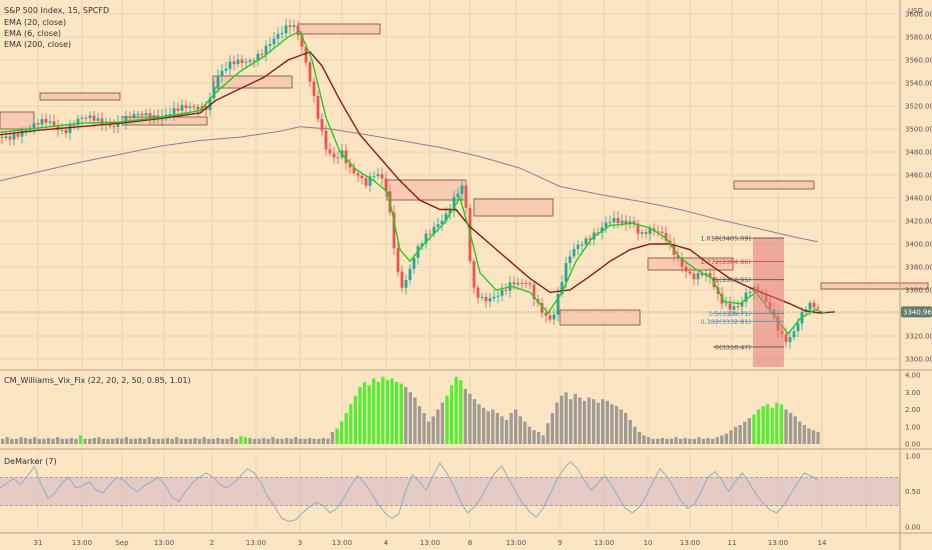 The height and width of the screenshot is (550, 932). Describe the element at coordinates (32, 33) in the screenshot. I see `indicator-ema6-label: EMA (6, close)` at that location.